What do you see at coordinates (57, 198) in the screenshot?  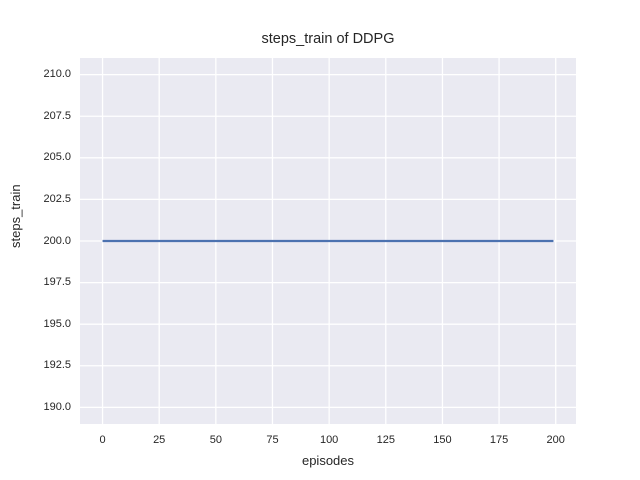 I see `y-tick-label: 202.5` at bounding box center [57, 198].